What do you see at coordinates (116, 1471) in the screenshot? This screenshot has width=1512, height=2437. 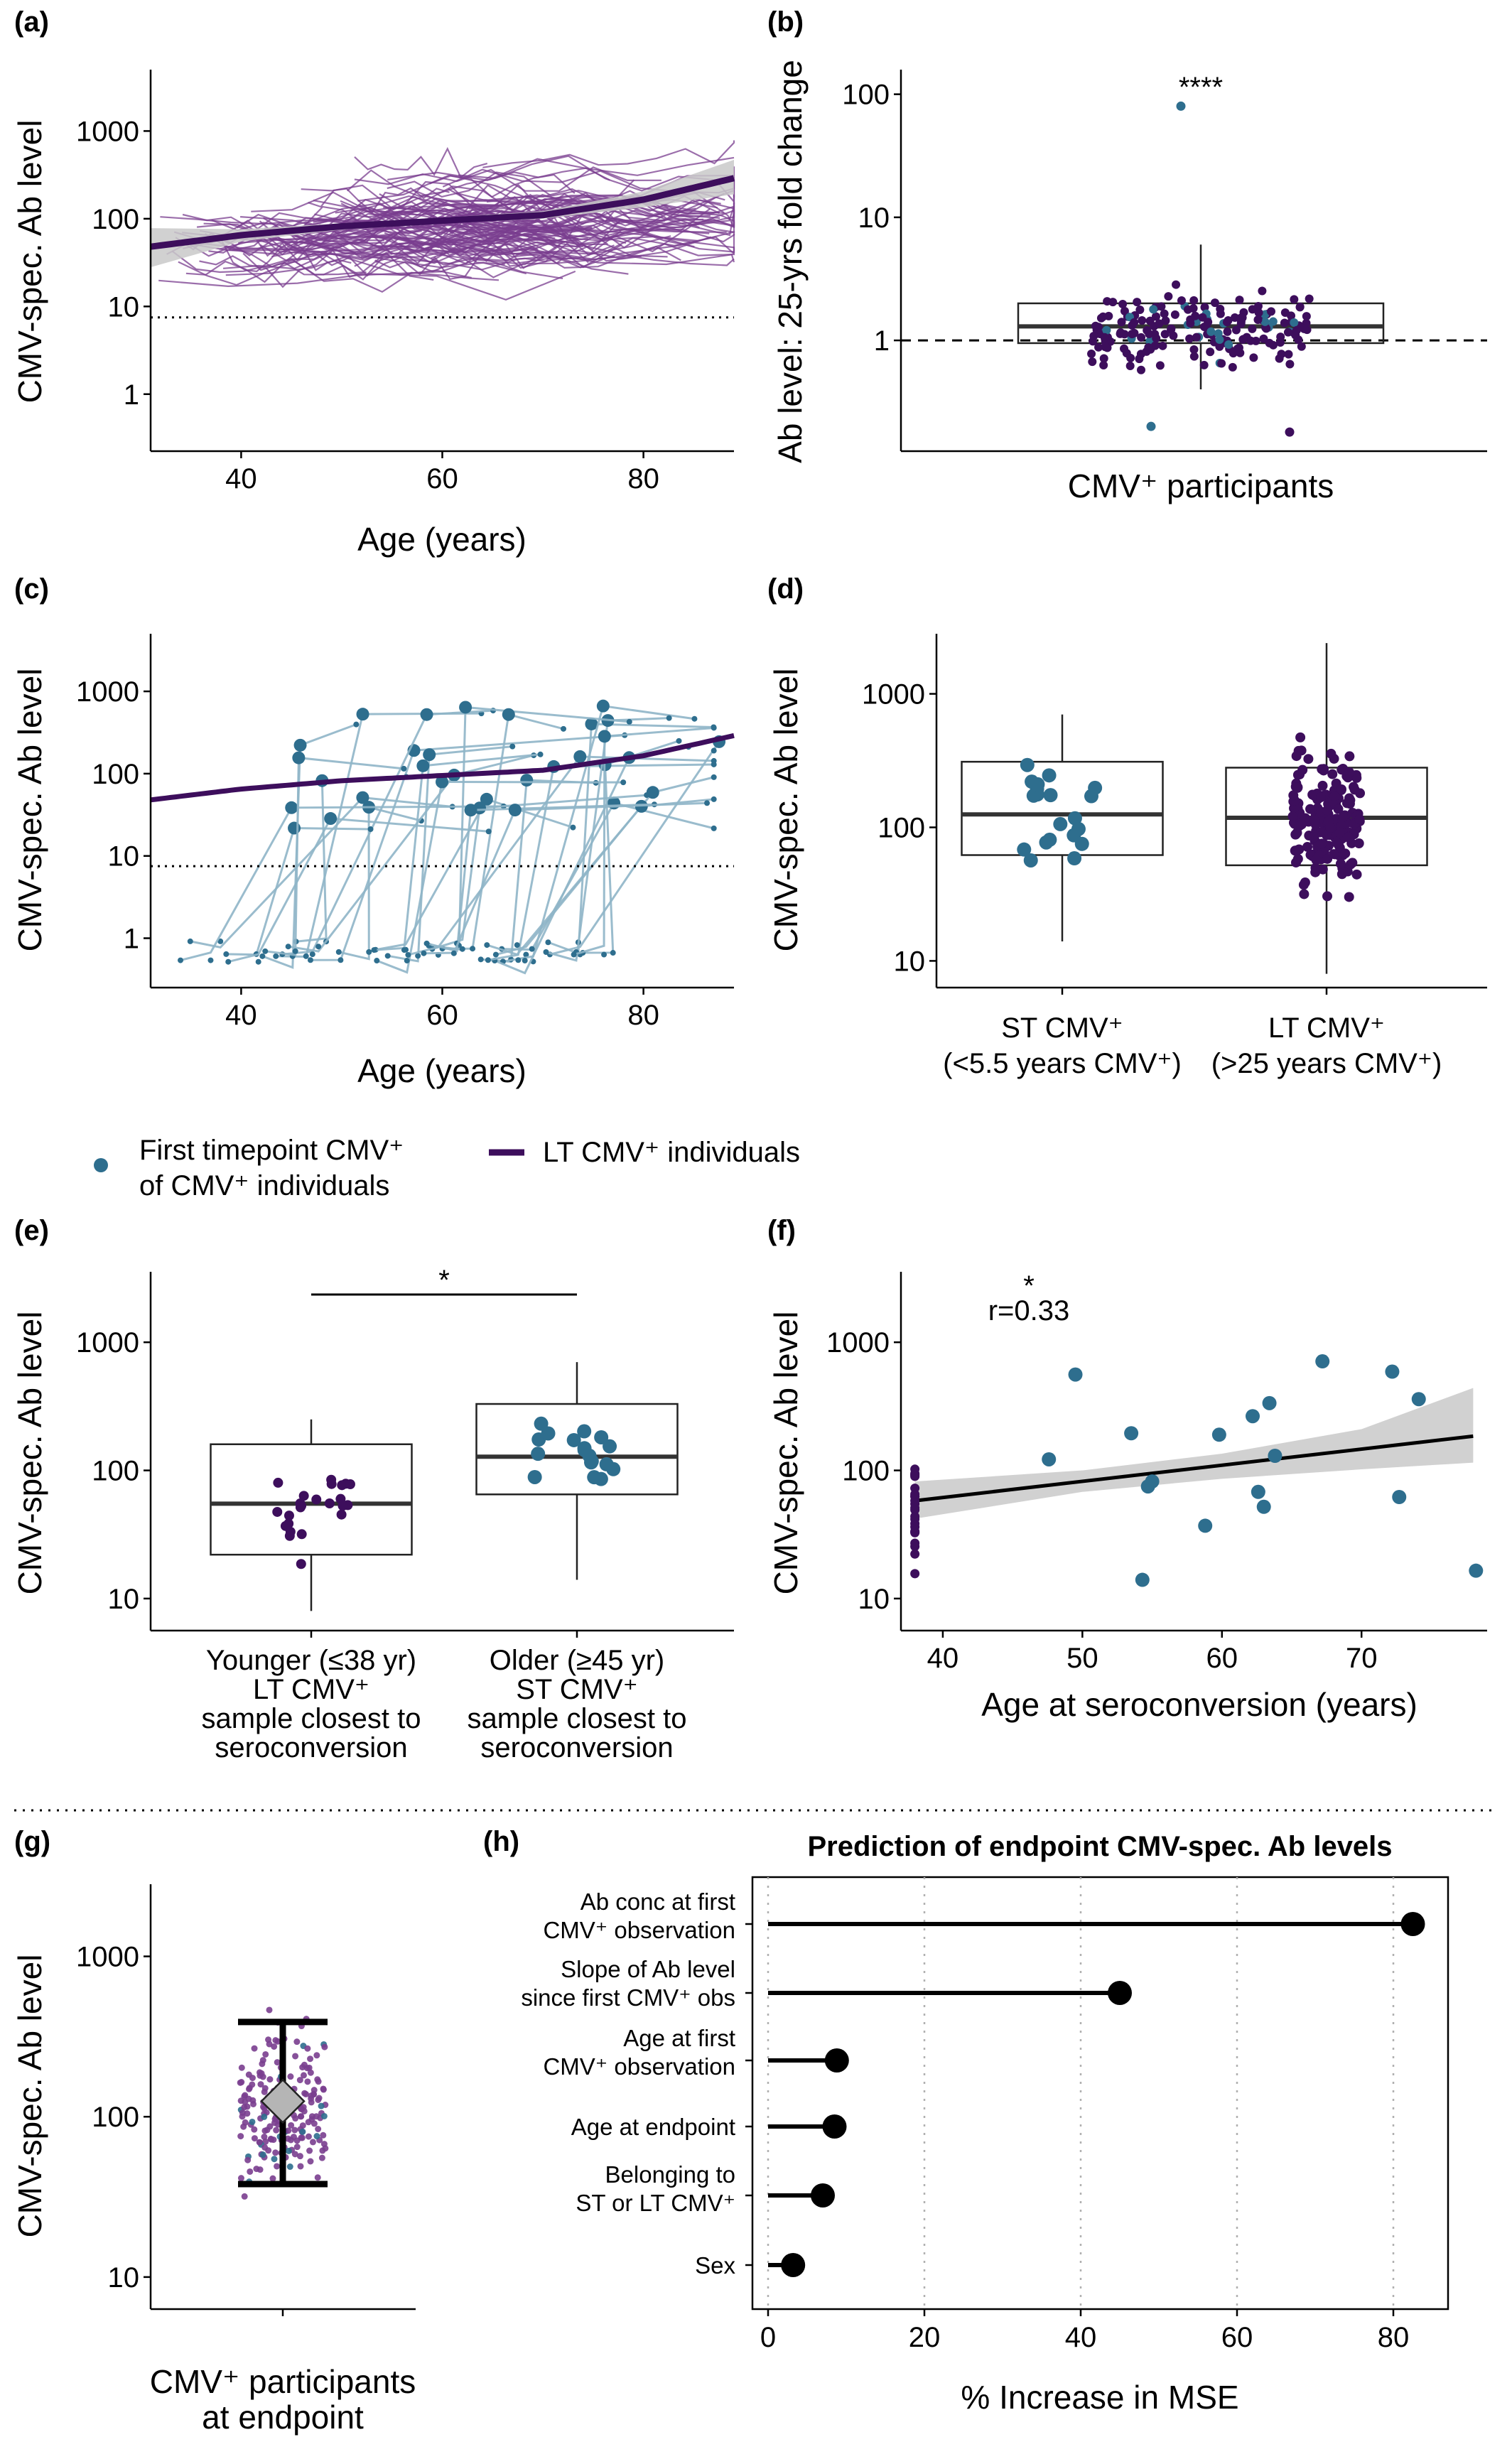 I see `e-y-tick-label: 100` at bounding box center [116, 1471].